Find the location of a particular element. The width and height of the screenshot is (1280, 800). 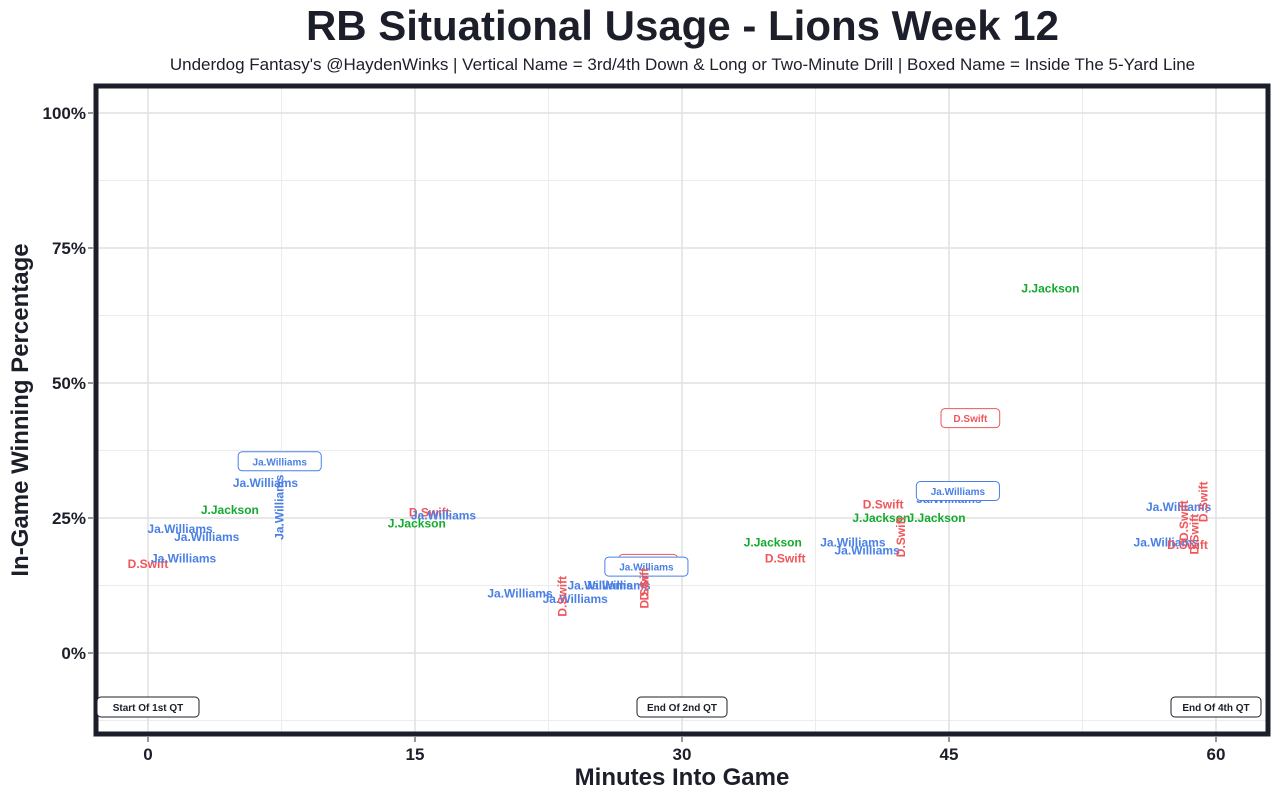

x-tick-label: 0 is located at coordinates (147, 754).